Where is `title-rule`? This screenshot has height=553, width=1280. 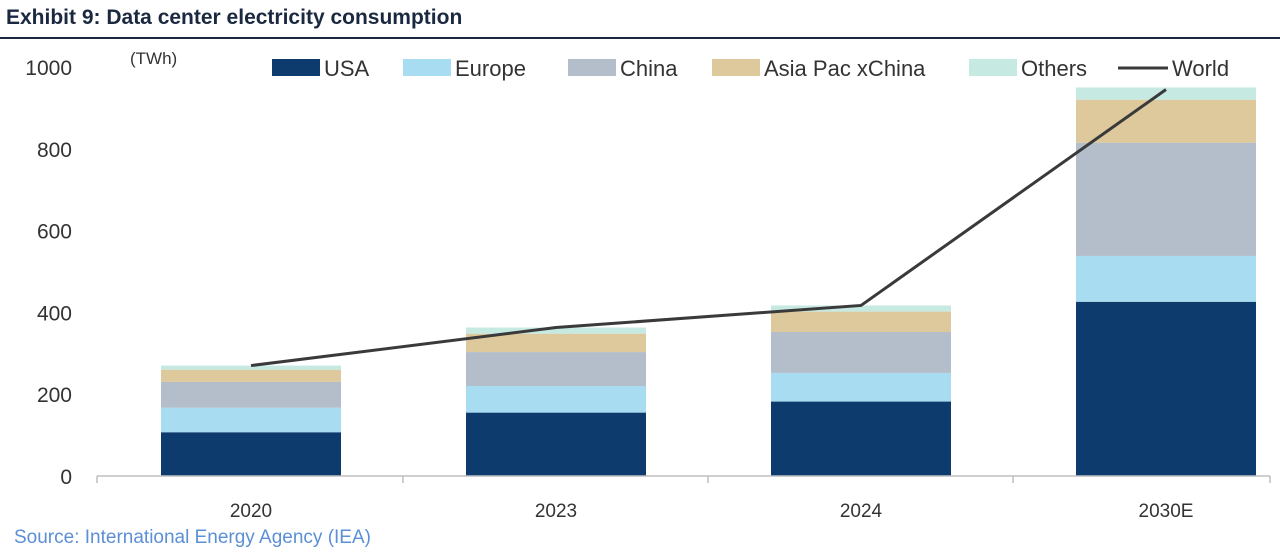
title-rule is located at coordinates (640, 38).